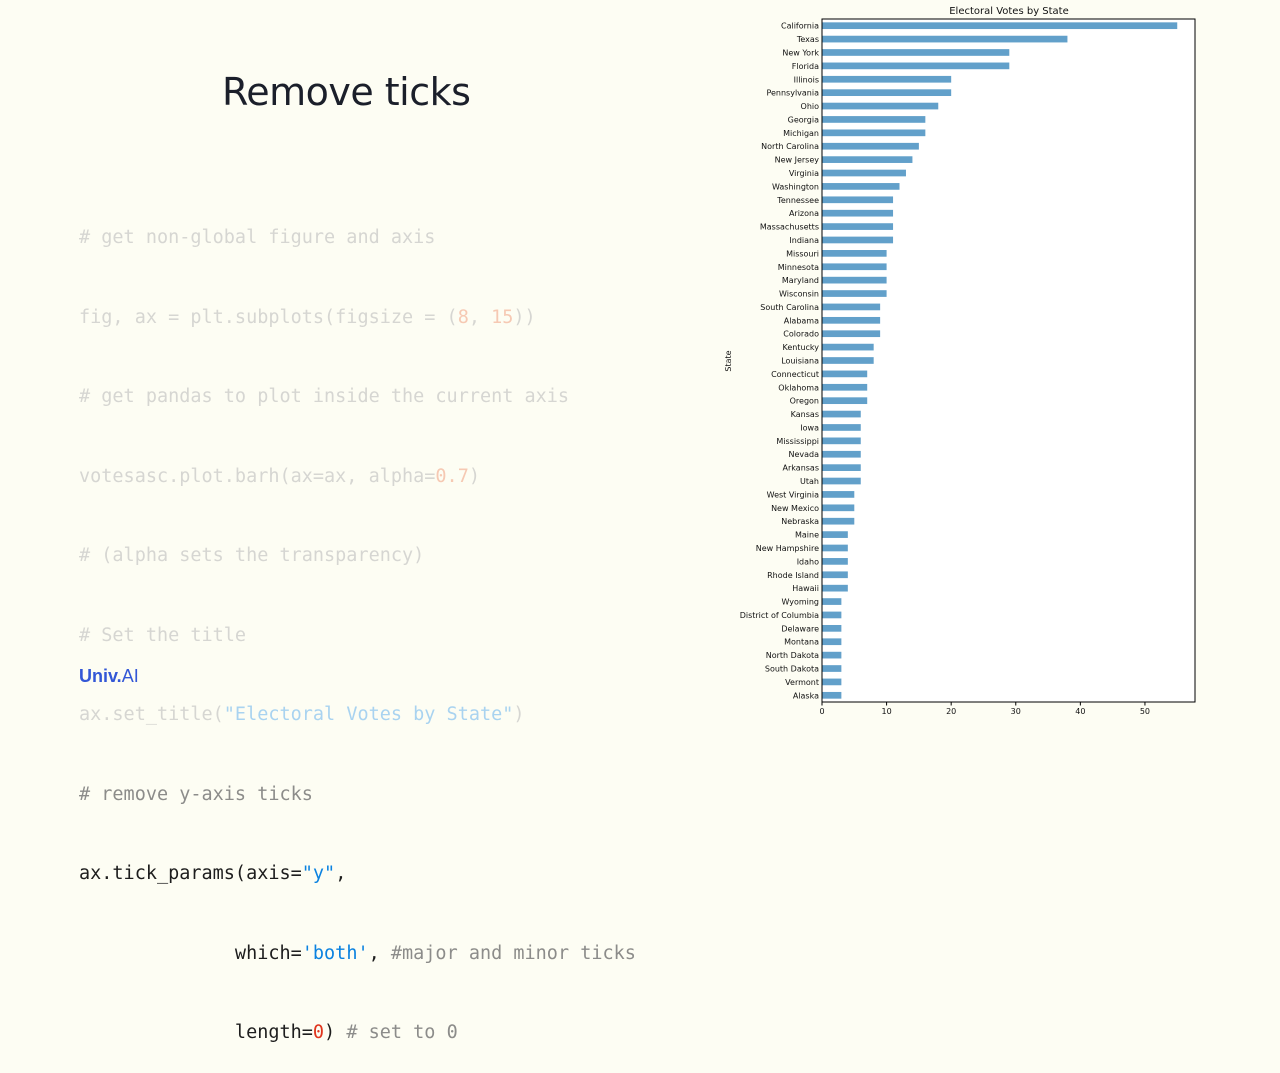 This screenshot has width=1280, height=1073. I want to click on y-tick-label: New Hampshire, so click(787, 548).